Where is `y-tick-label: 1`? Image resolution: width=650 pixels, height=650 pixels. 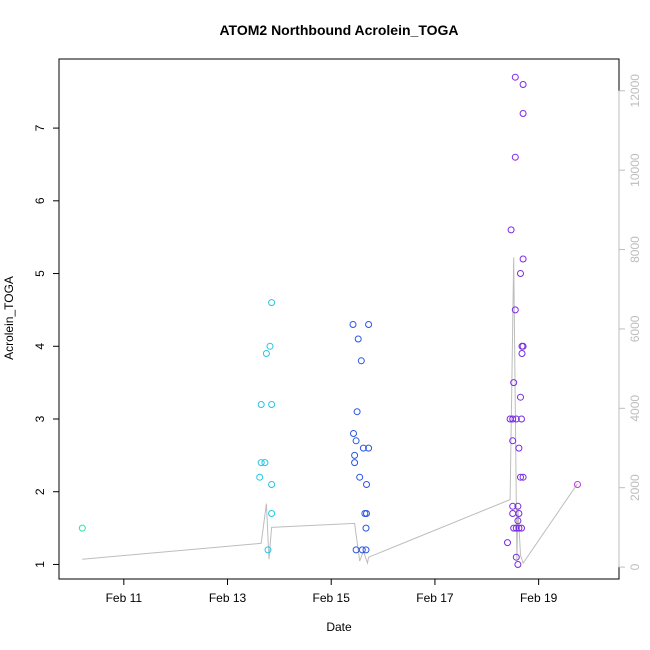
y-tick-label: 1 is located at coordinates (40, 564).